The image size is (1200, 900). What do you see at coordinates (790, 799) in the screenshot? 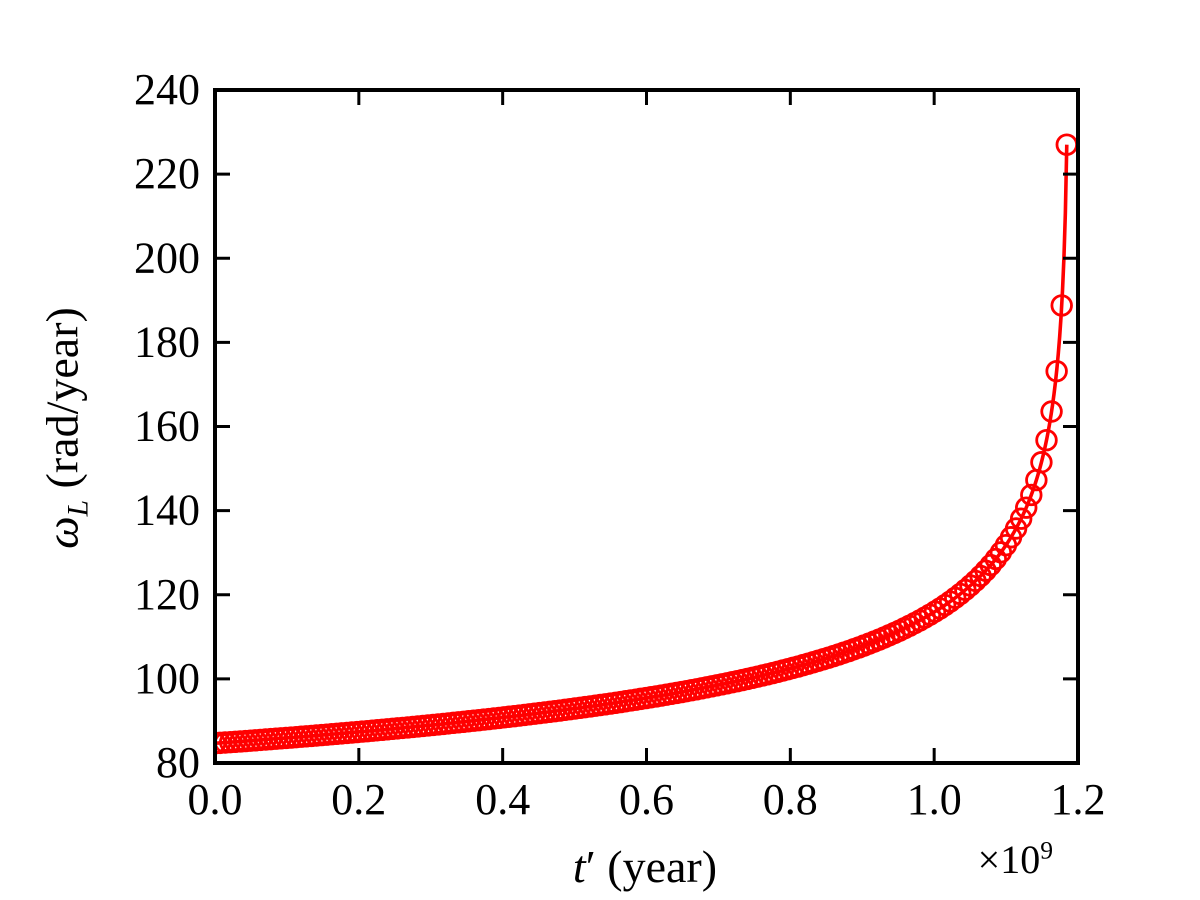
I see `x-tick-label: 0.8` at bounding box center [790, 799].